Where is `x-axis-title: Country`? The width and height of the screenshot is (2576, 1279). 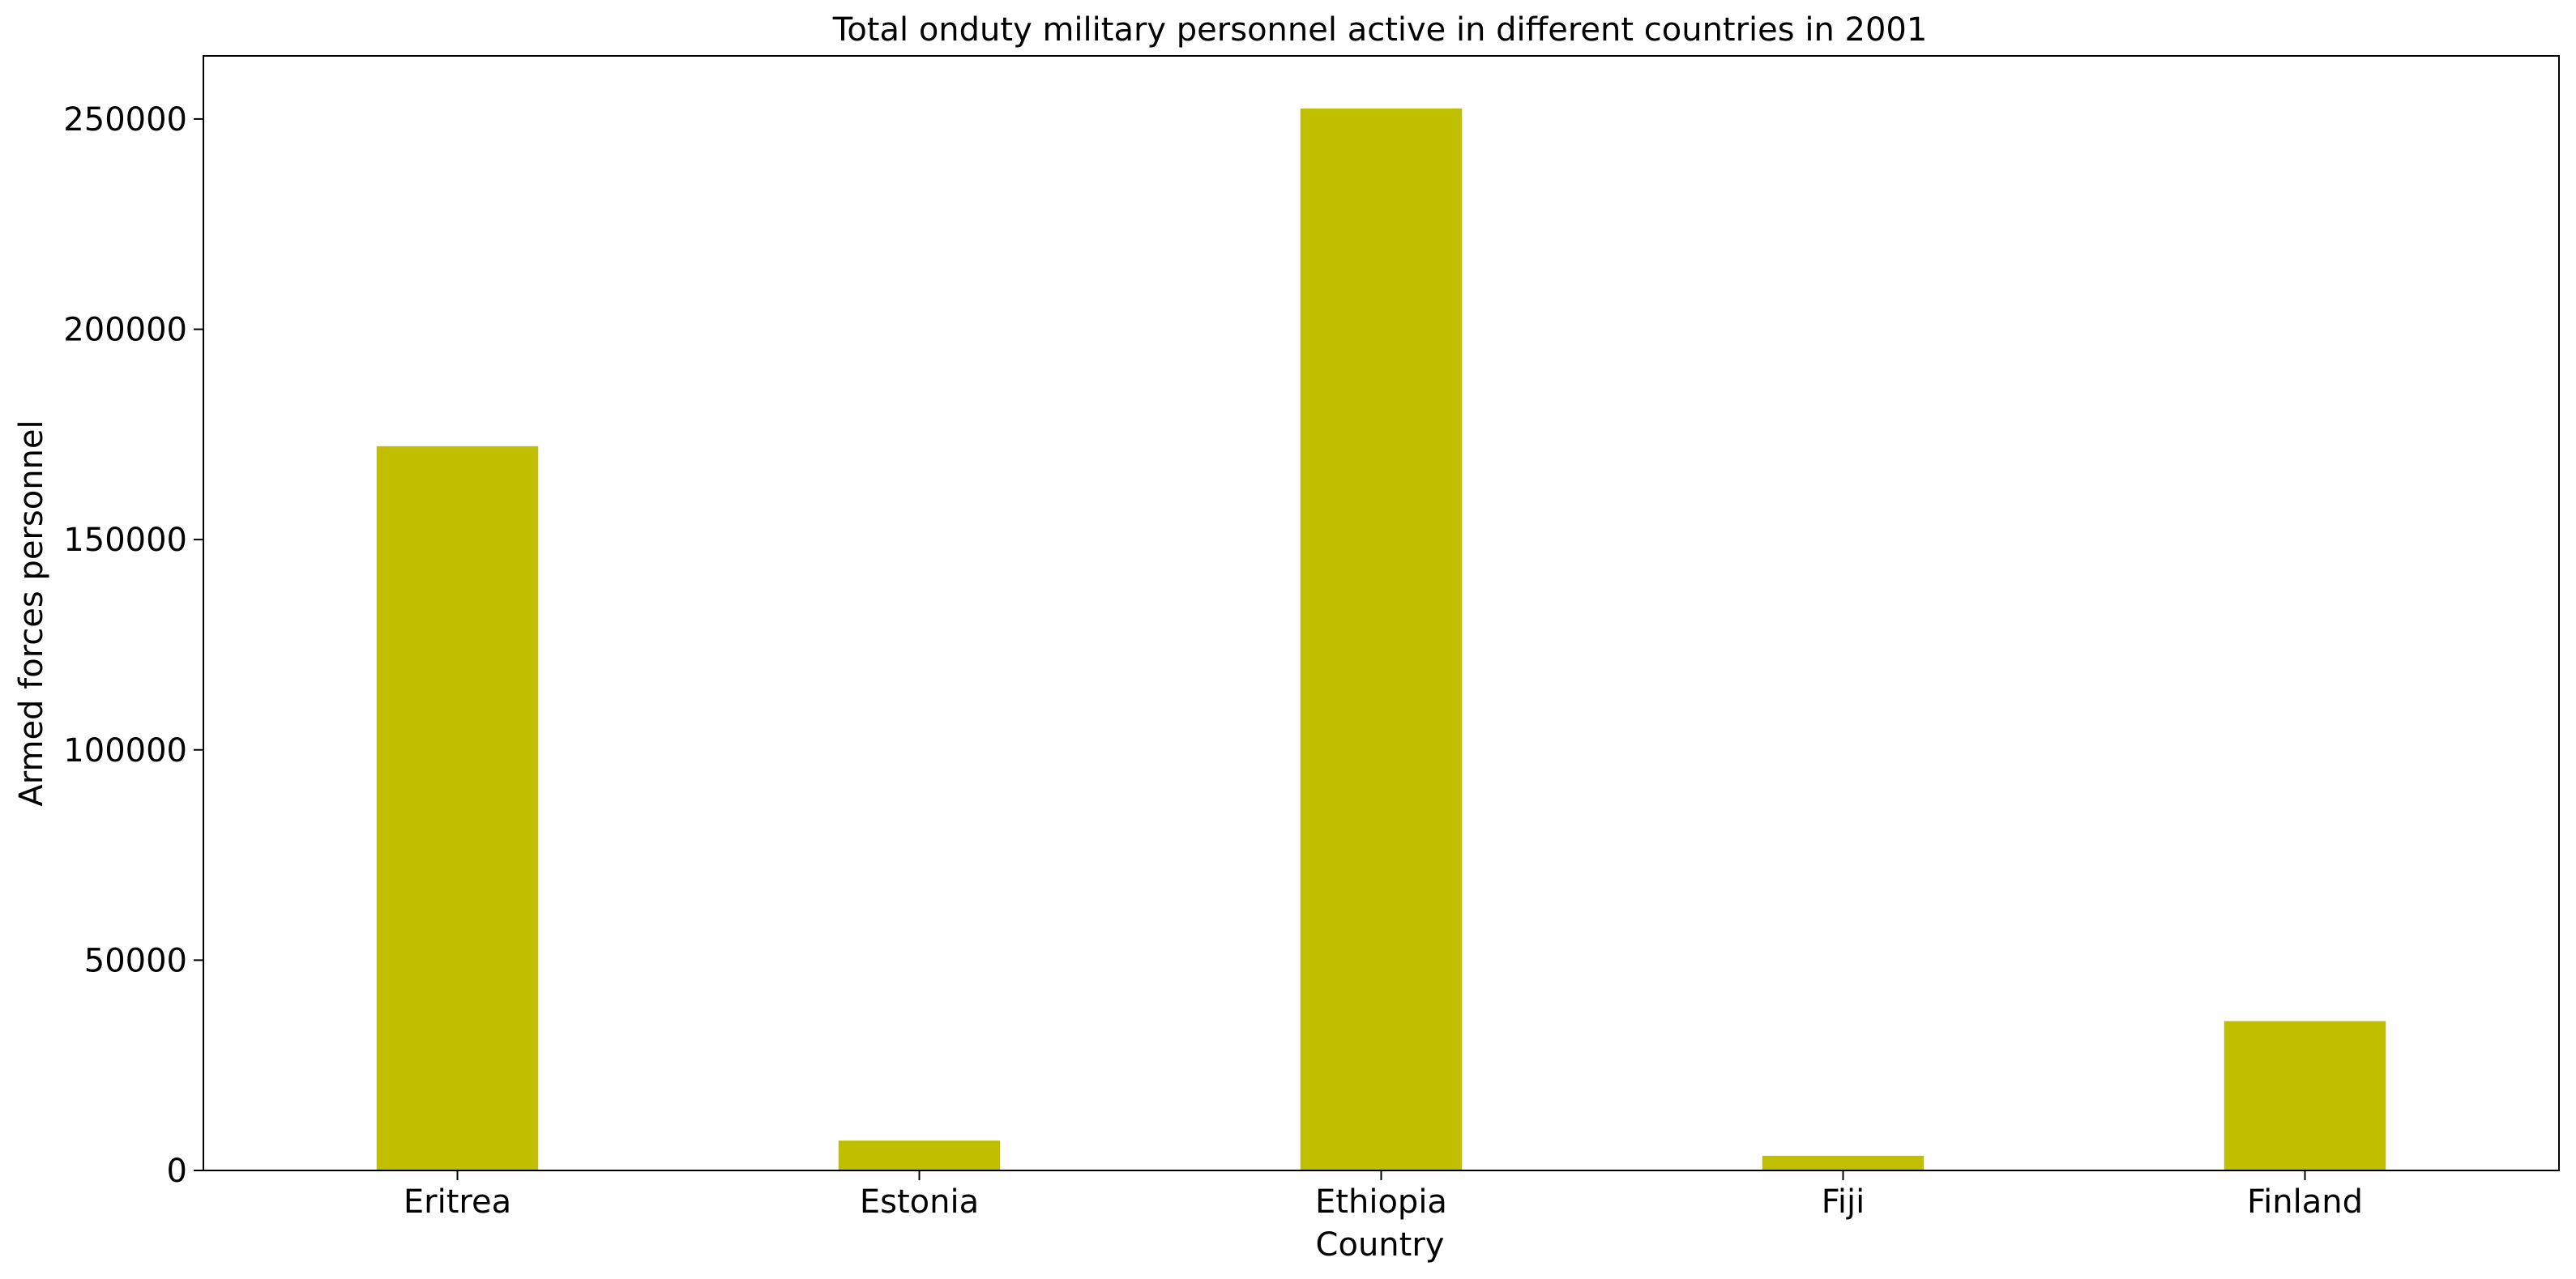
x-axis-title: Country is located at coordinates (1380, 1245).